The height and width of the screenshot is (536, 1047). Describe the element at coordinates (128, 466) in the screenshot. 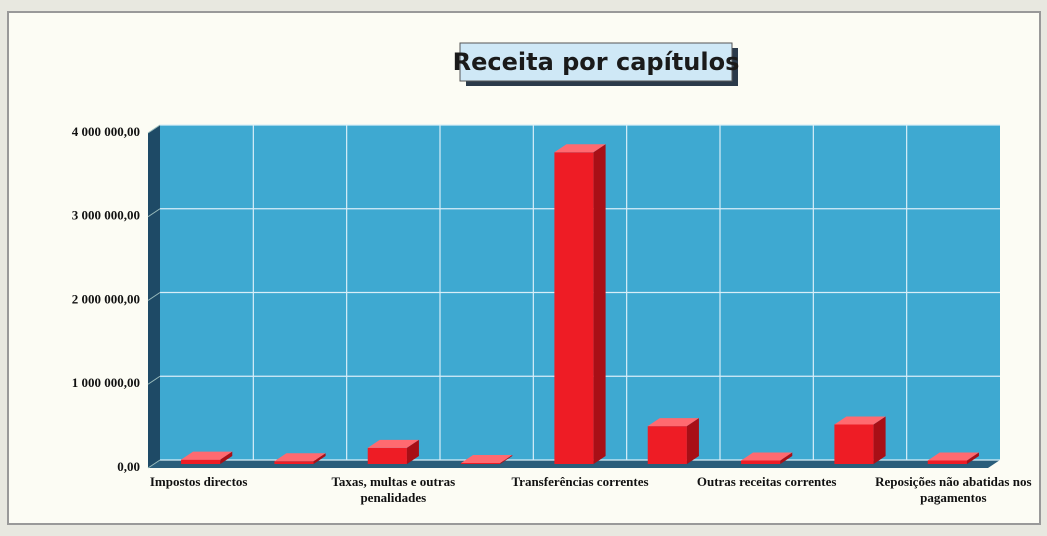

I see `y-tick-label: 0,00` at that location.